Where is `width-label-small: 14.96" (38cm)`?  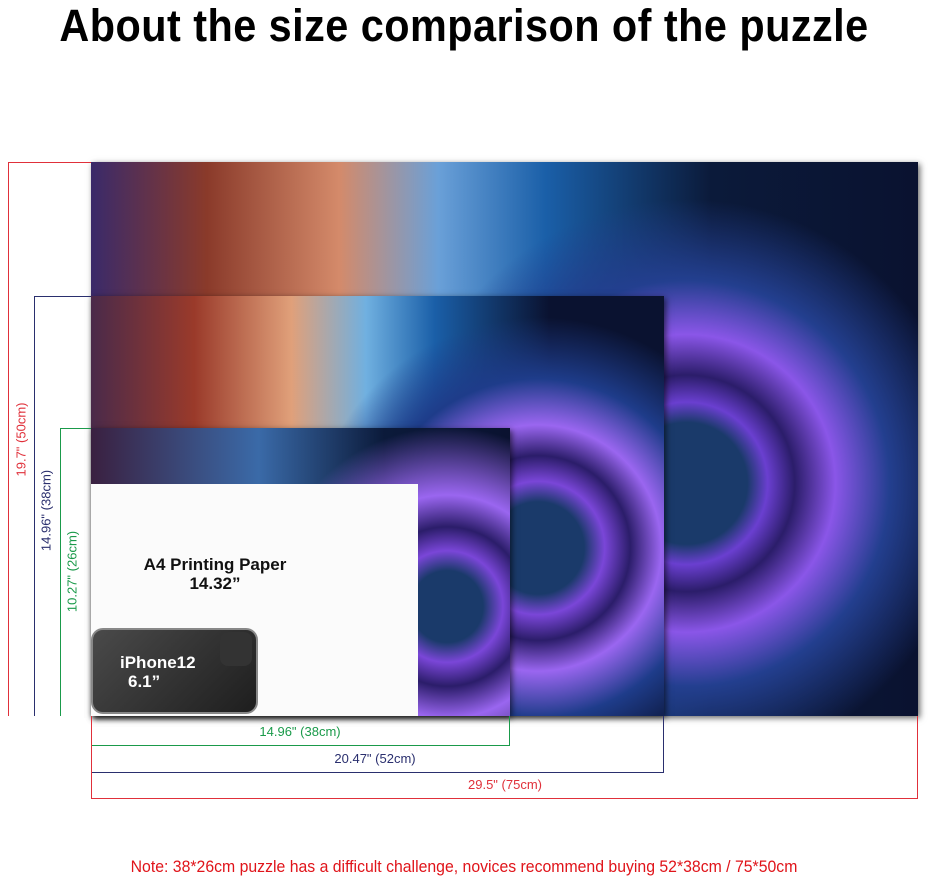 width-label-small: 14.96" (38cm) is located at coordinates (300, 731).